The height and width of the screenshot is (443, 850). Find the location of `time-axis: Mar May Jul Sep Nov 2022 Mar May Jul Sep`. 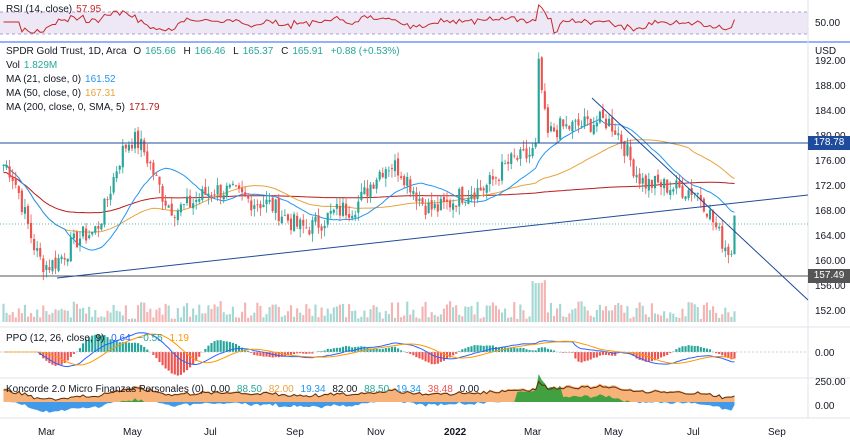

time-axis: Mar May Jul Sep Nov 2022 Mar May Jul Sep is located at coordinates (412, 432).